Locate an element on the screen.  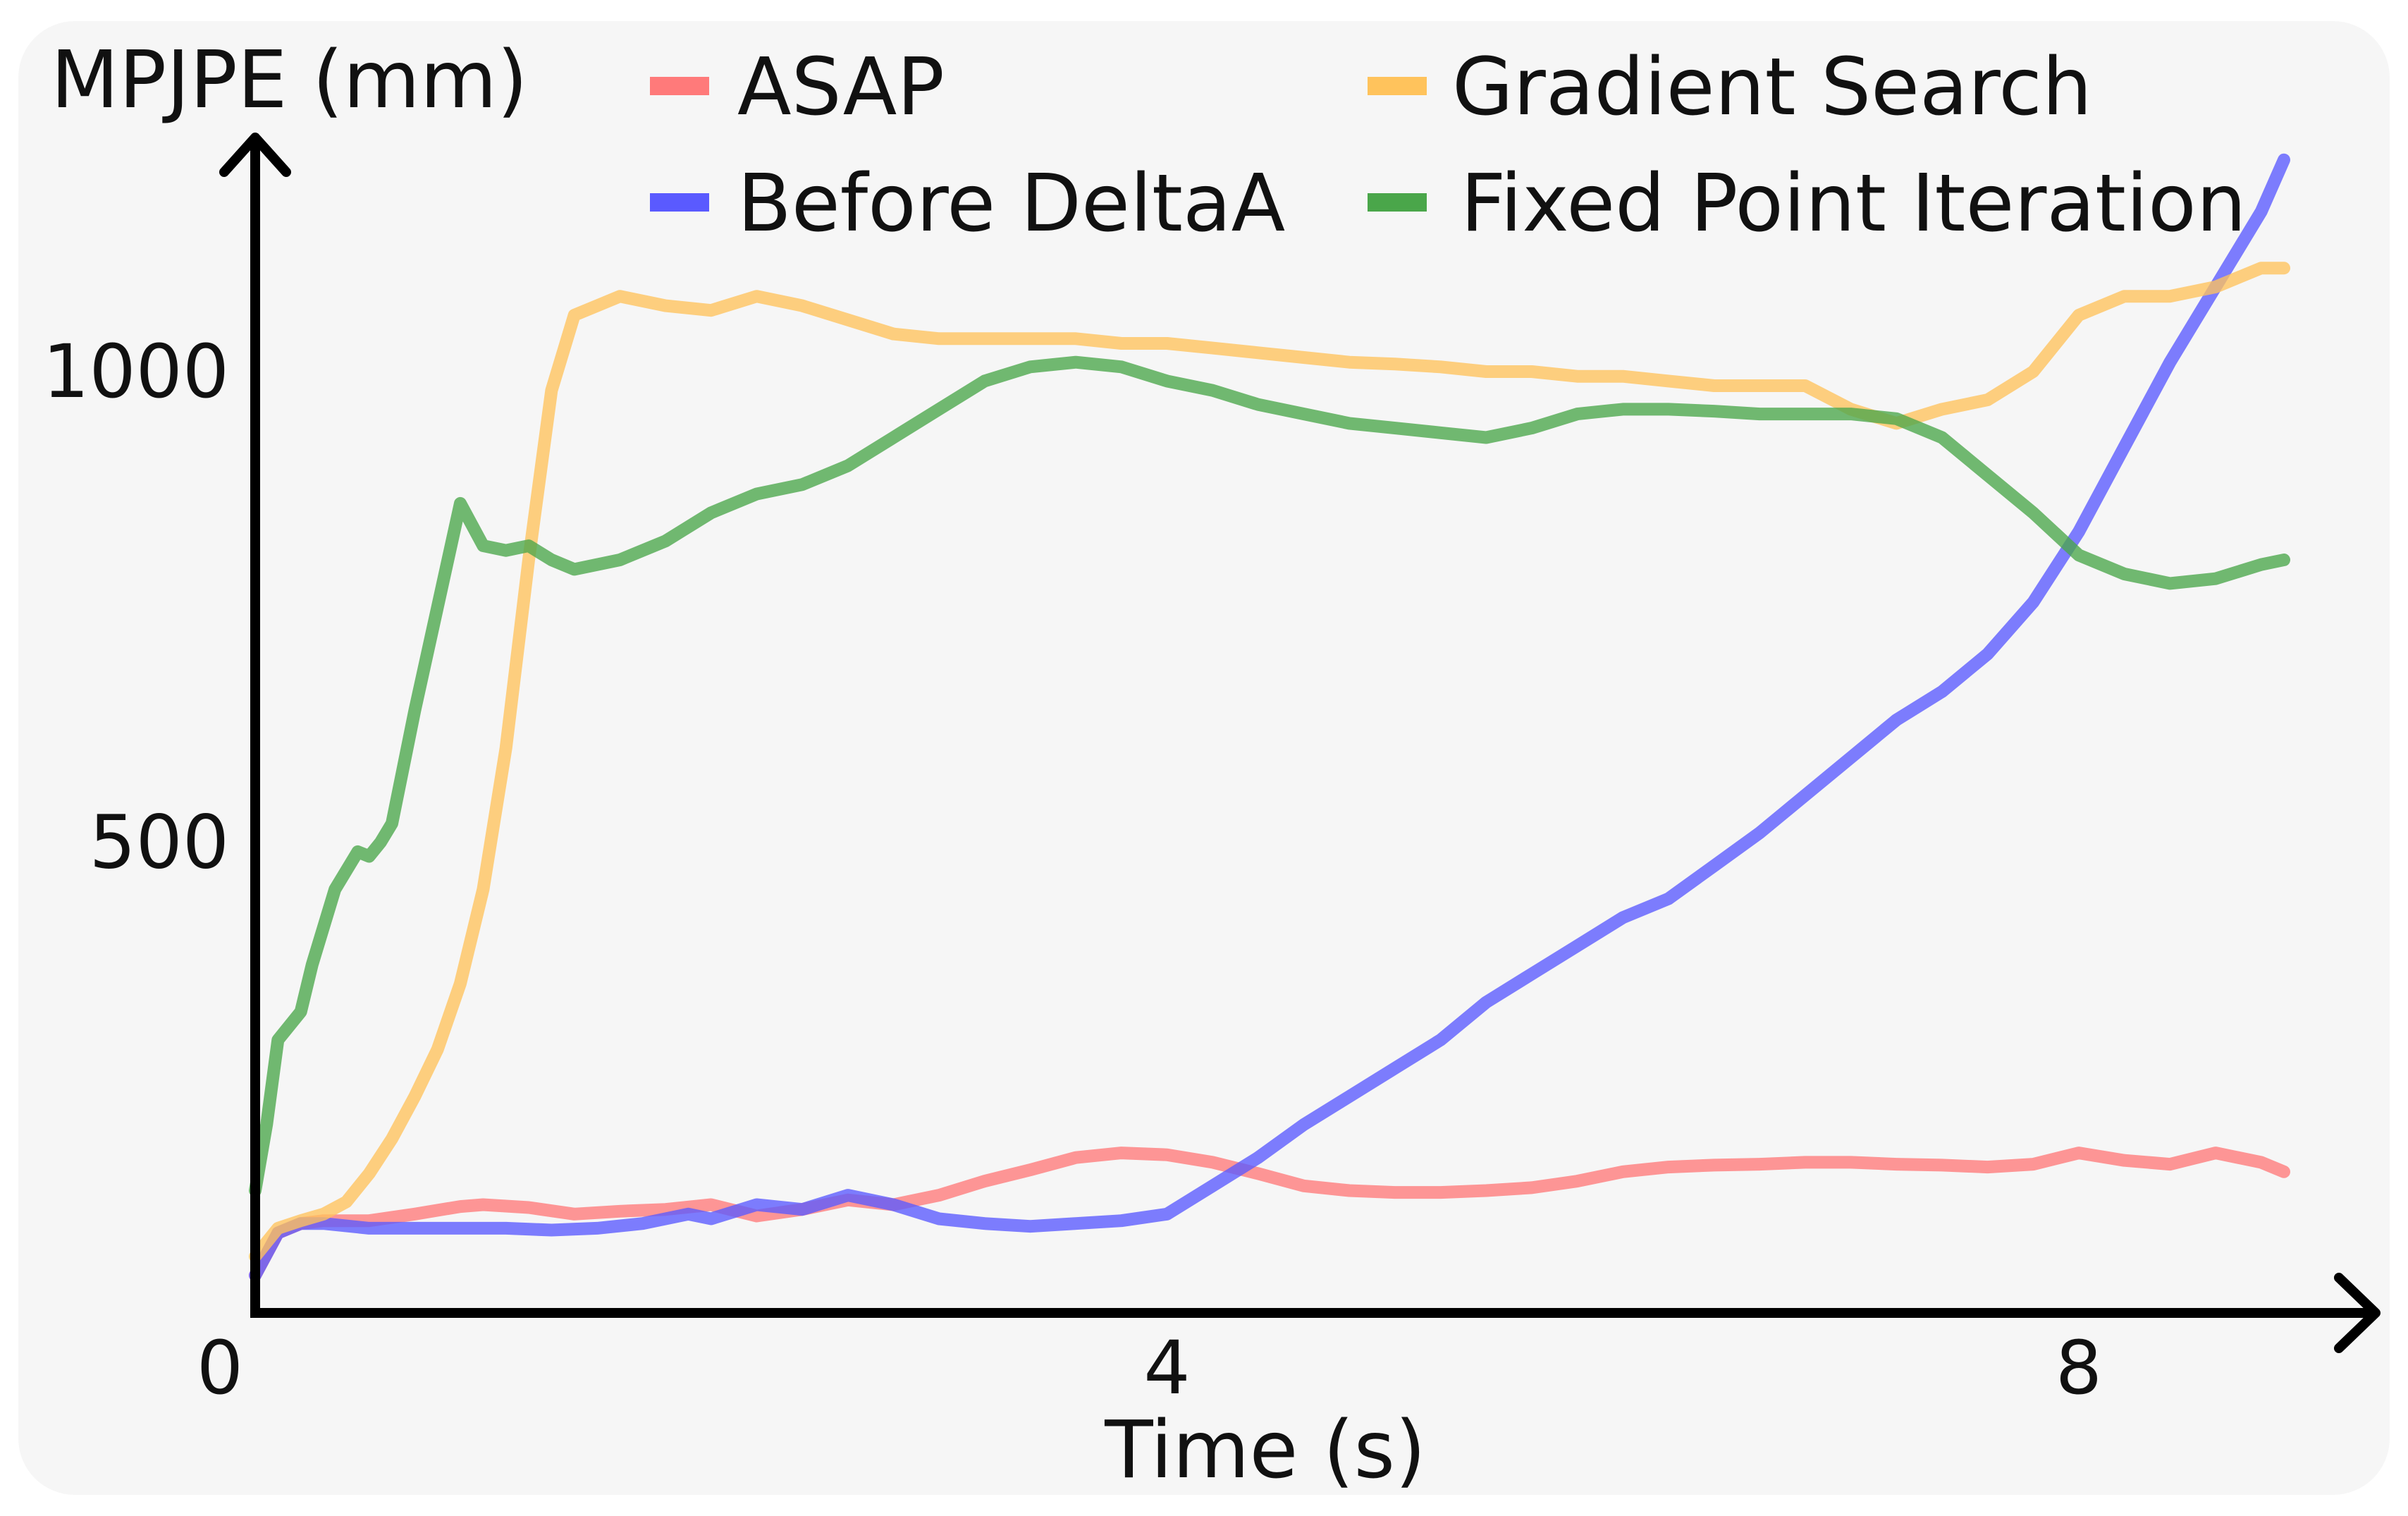
legend-label-before-deltaa: Before DeltaA is located at coordinates (1011, 204).